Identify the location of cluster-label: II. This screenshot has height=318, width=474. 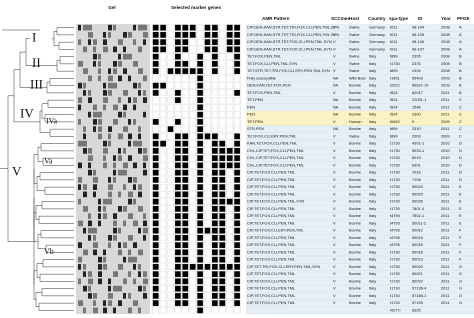
(36, 62).